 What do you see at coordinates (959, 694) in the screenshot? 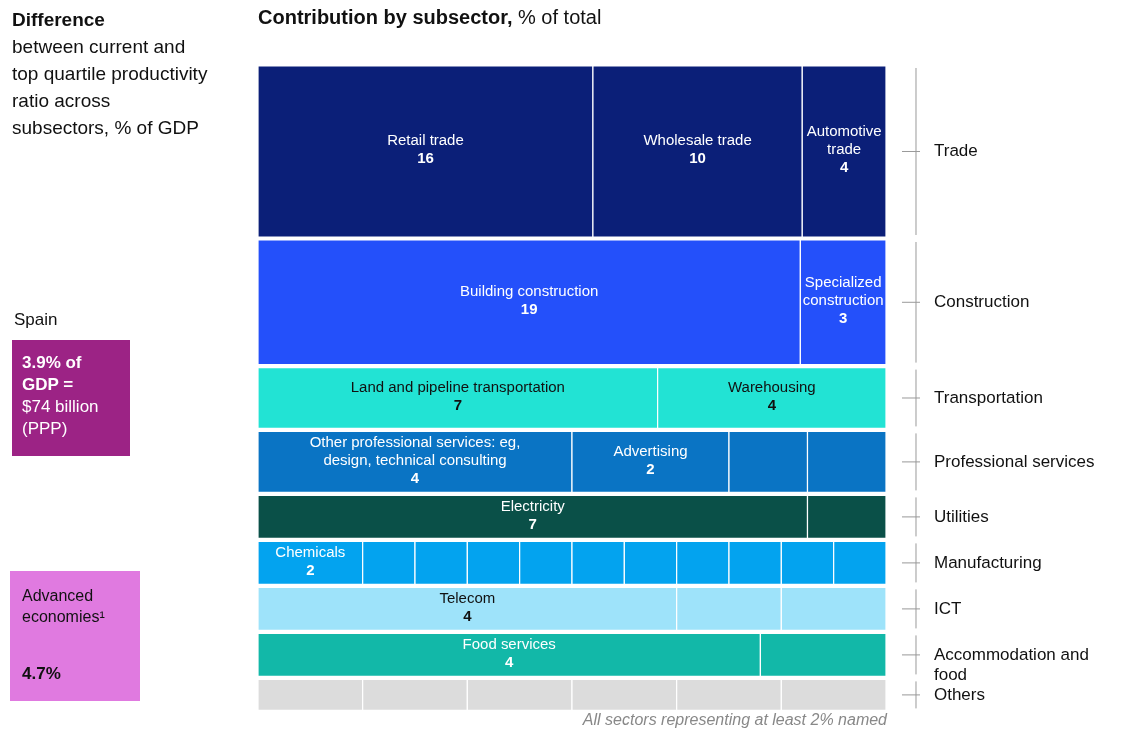
I see `category-label: Others` at bounding box center [959, 694].